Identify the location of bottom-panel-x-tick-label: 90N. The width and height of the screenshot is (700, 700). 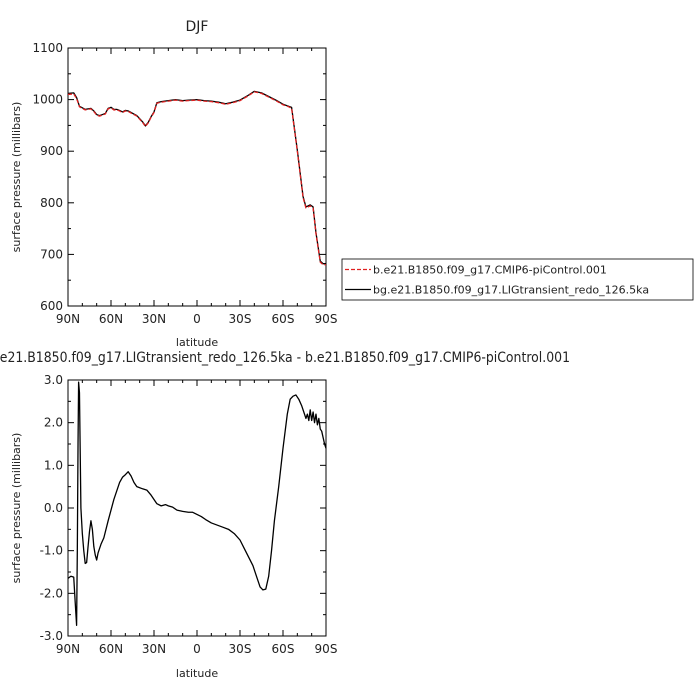
(68, 649).